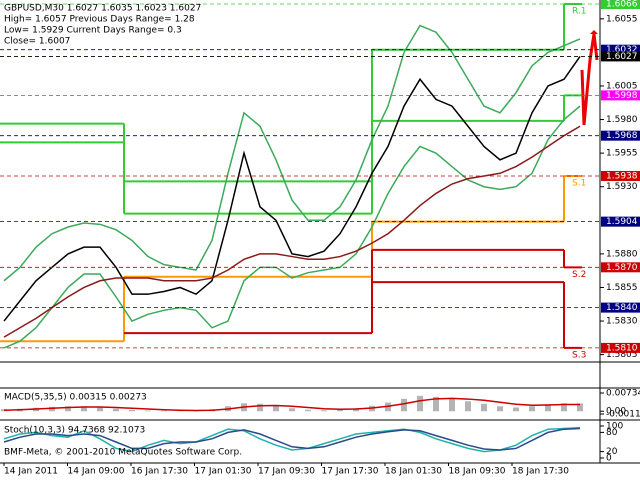 This screenshot has width=640, height=480. I want to click on price-tag-label: 1.5998, so click(622, 96).